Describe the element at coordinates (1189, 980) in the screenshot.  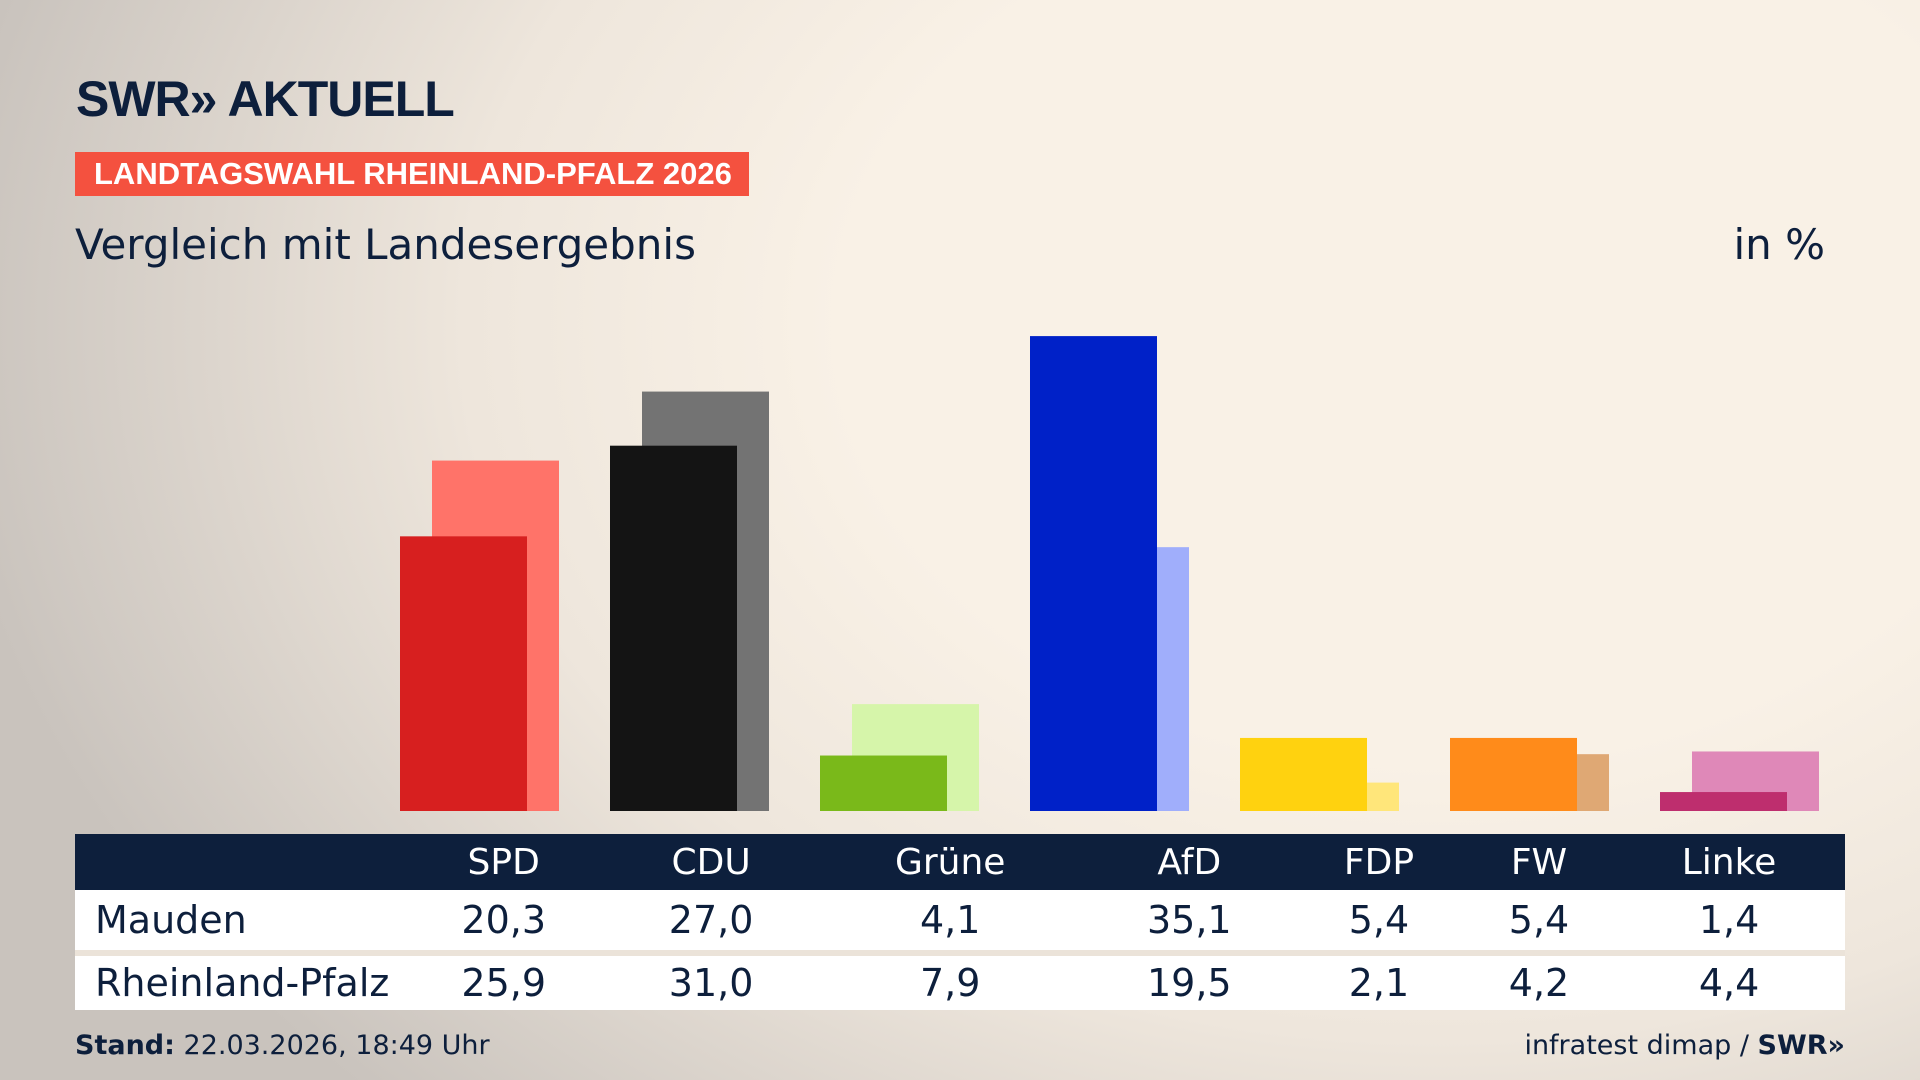
I see `value-cell: 19,5` at that location.